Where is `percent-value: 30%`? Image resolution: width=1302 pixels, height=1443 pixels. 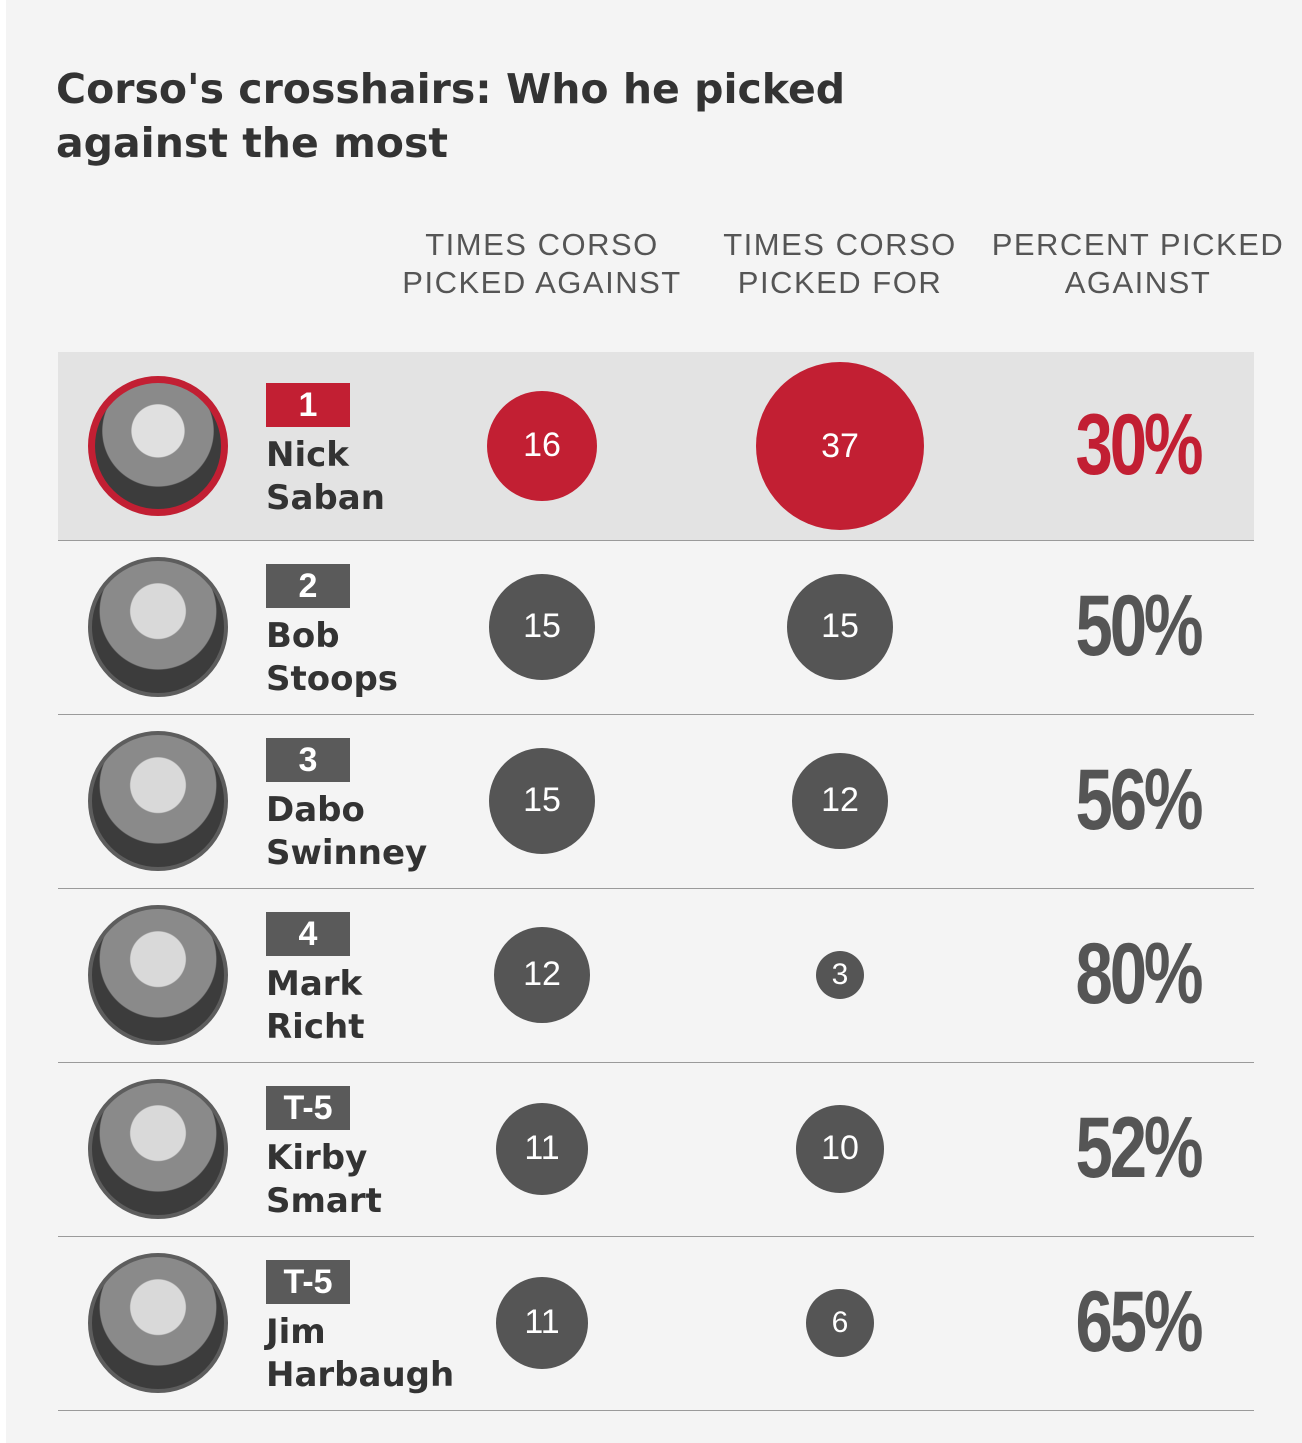 percent-value: 30% is located at coordinates (1139, 445).